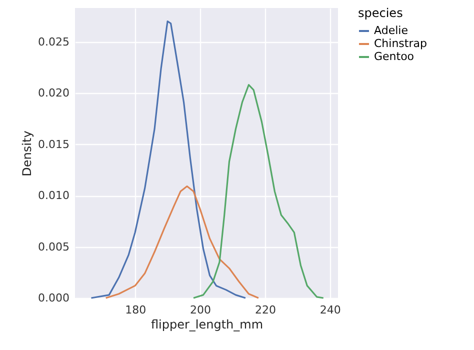  What do you see at coordinates (135, 310) in the screenshot?
I see `x-tick-label: 180` at bounding box center [135, 310].